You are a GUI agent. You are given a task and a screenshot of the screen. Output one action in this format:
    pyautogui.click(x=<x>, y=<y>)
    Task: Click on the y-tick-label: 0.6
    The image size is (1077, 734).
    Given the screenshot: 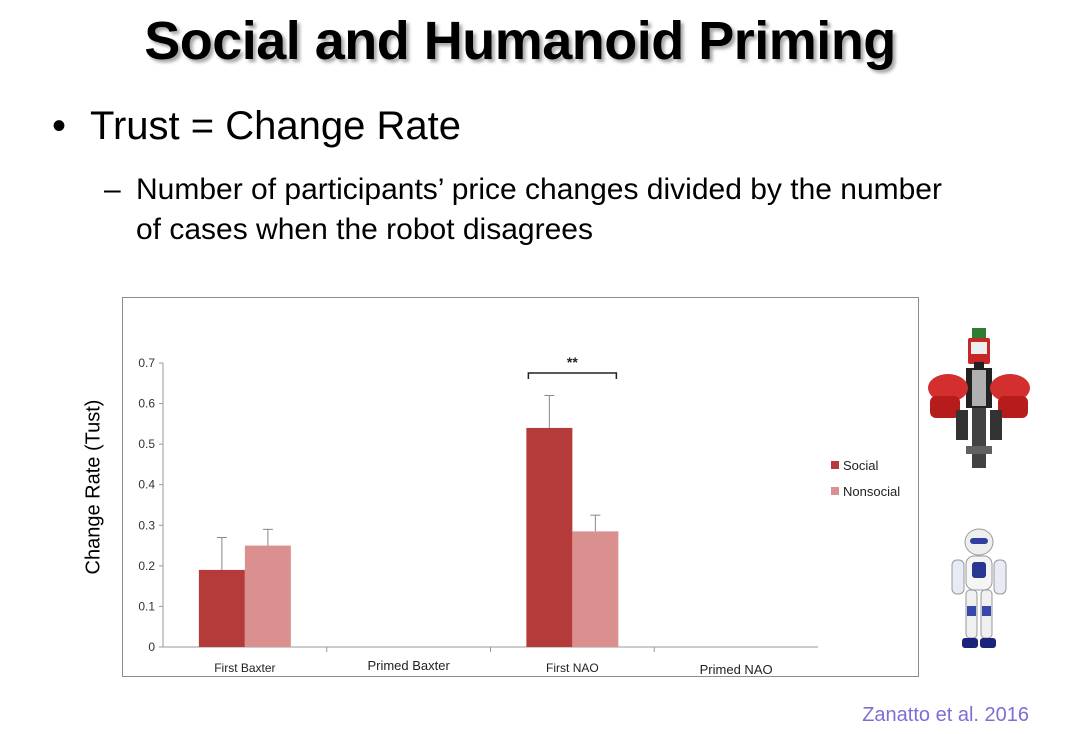 What is the action you would take?
    pyautogui.click(x=146, y=404)
    